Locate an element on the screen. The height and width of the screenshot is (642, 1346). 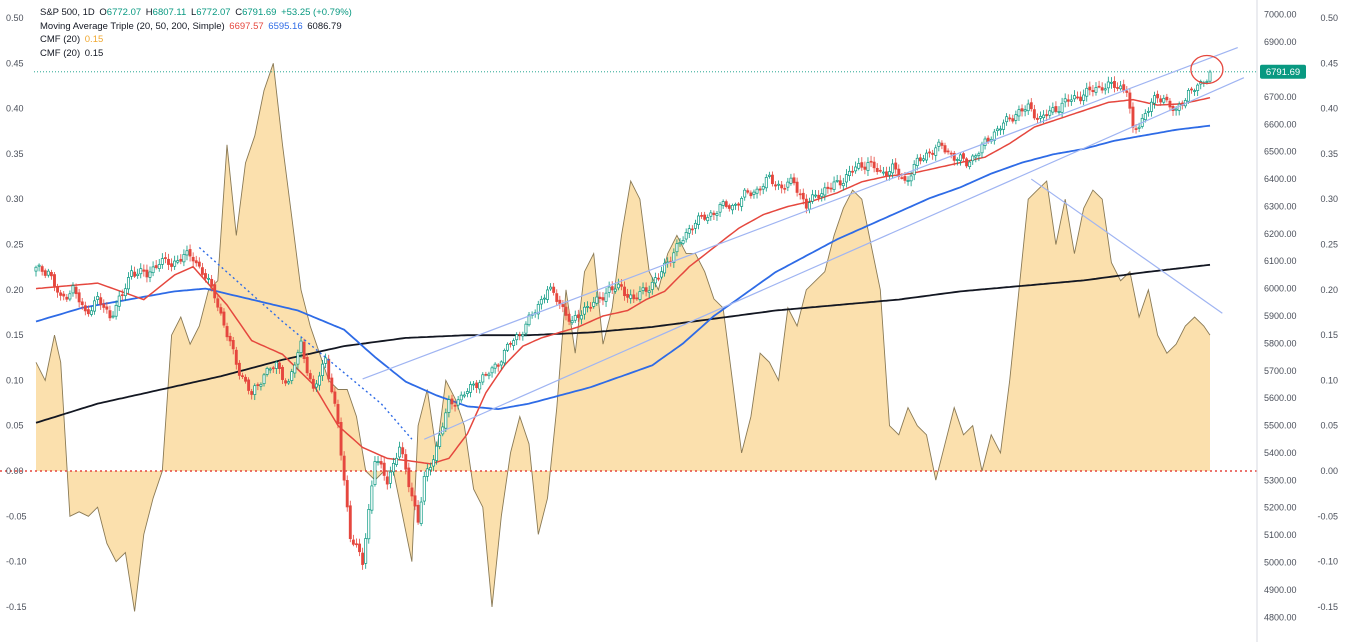
highlight-circle is located at coordinates (1207, 69).